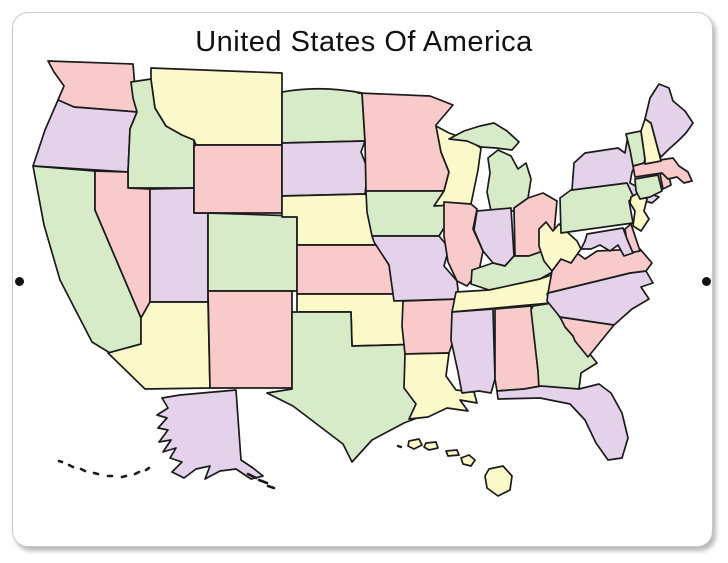 This screenshot has width=728, height=563. I want to click on state-florida, so click(562, 422).